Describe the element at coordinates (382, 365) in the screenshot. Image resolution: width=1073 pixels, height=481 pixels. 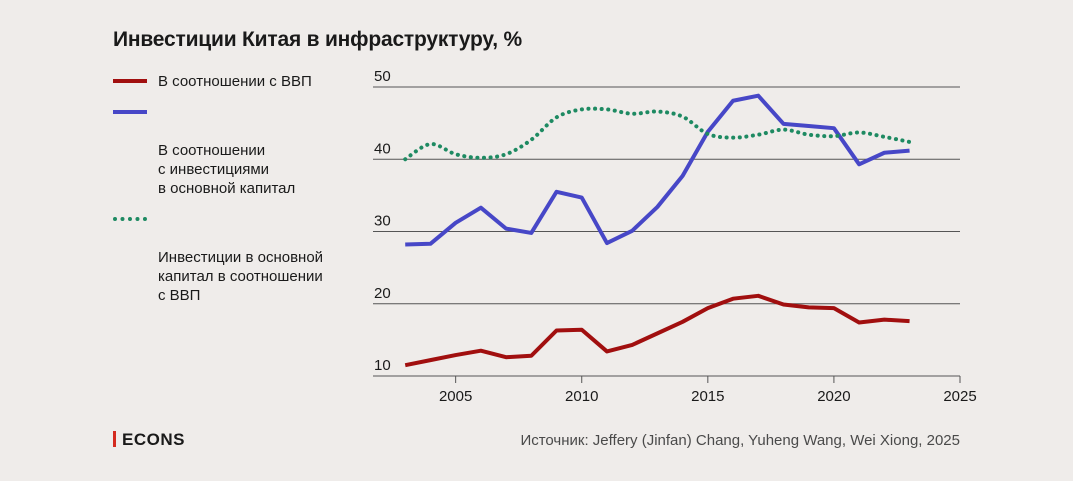
I see `y-tick-label-10: 10` at that location.